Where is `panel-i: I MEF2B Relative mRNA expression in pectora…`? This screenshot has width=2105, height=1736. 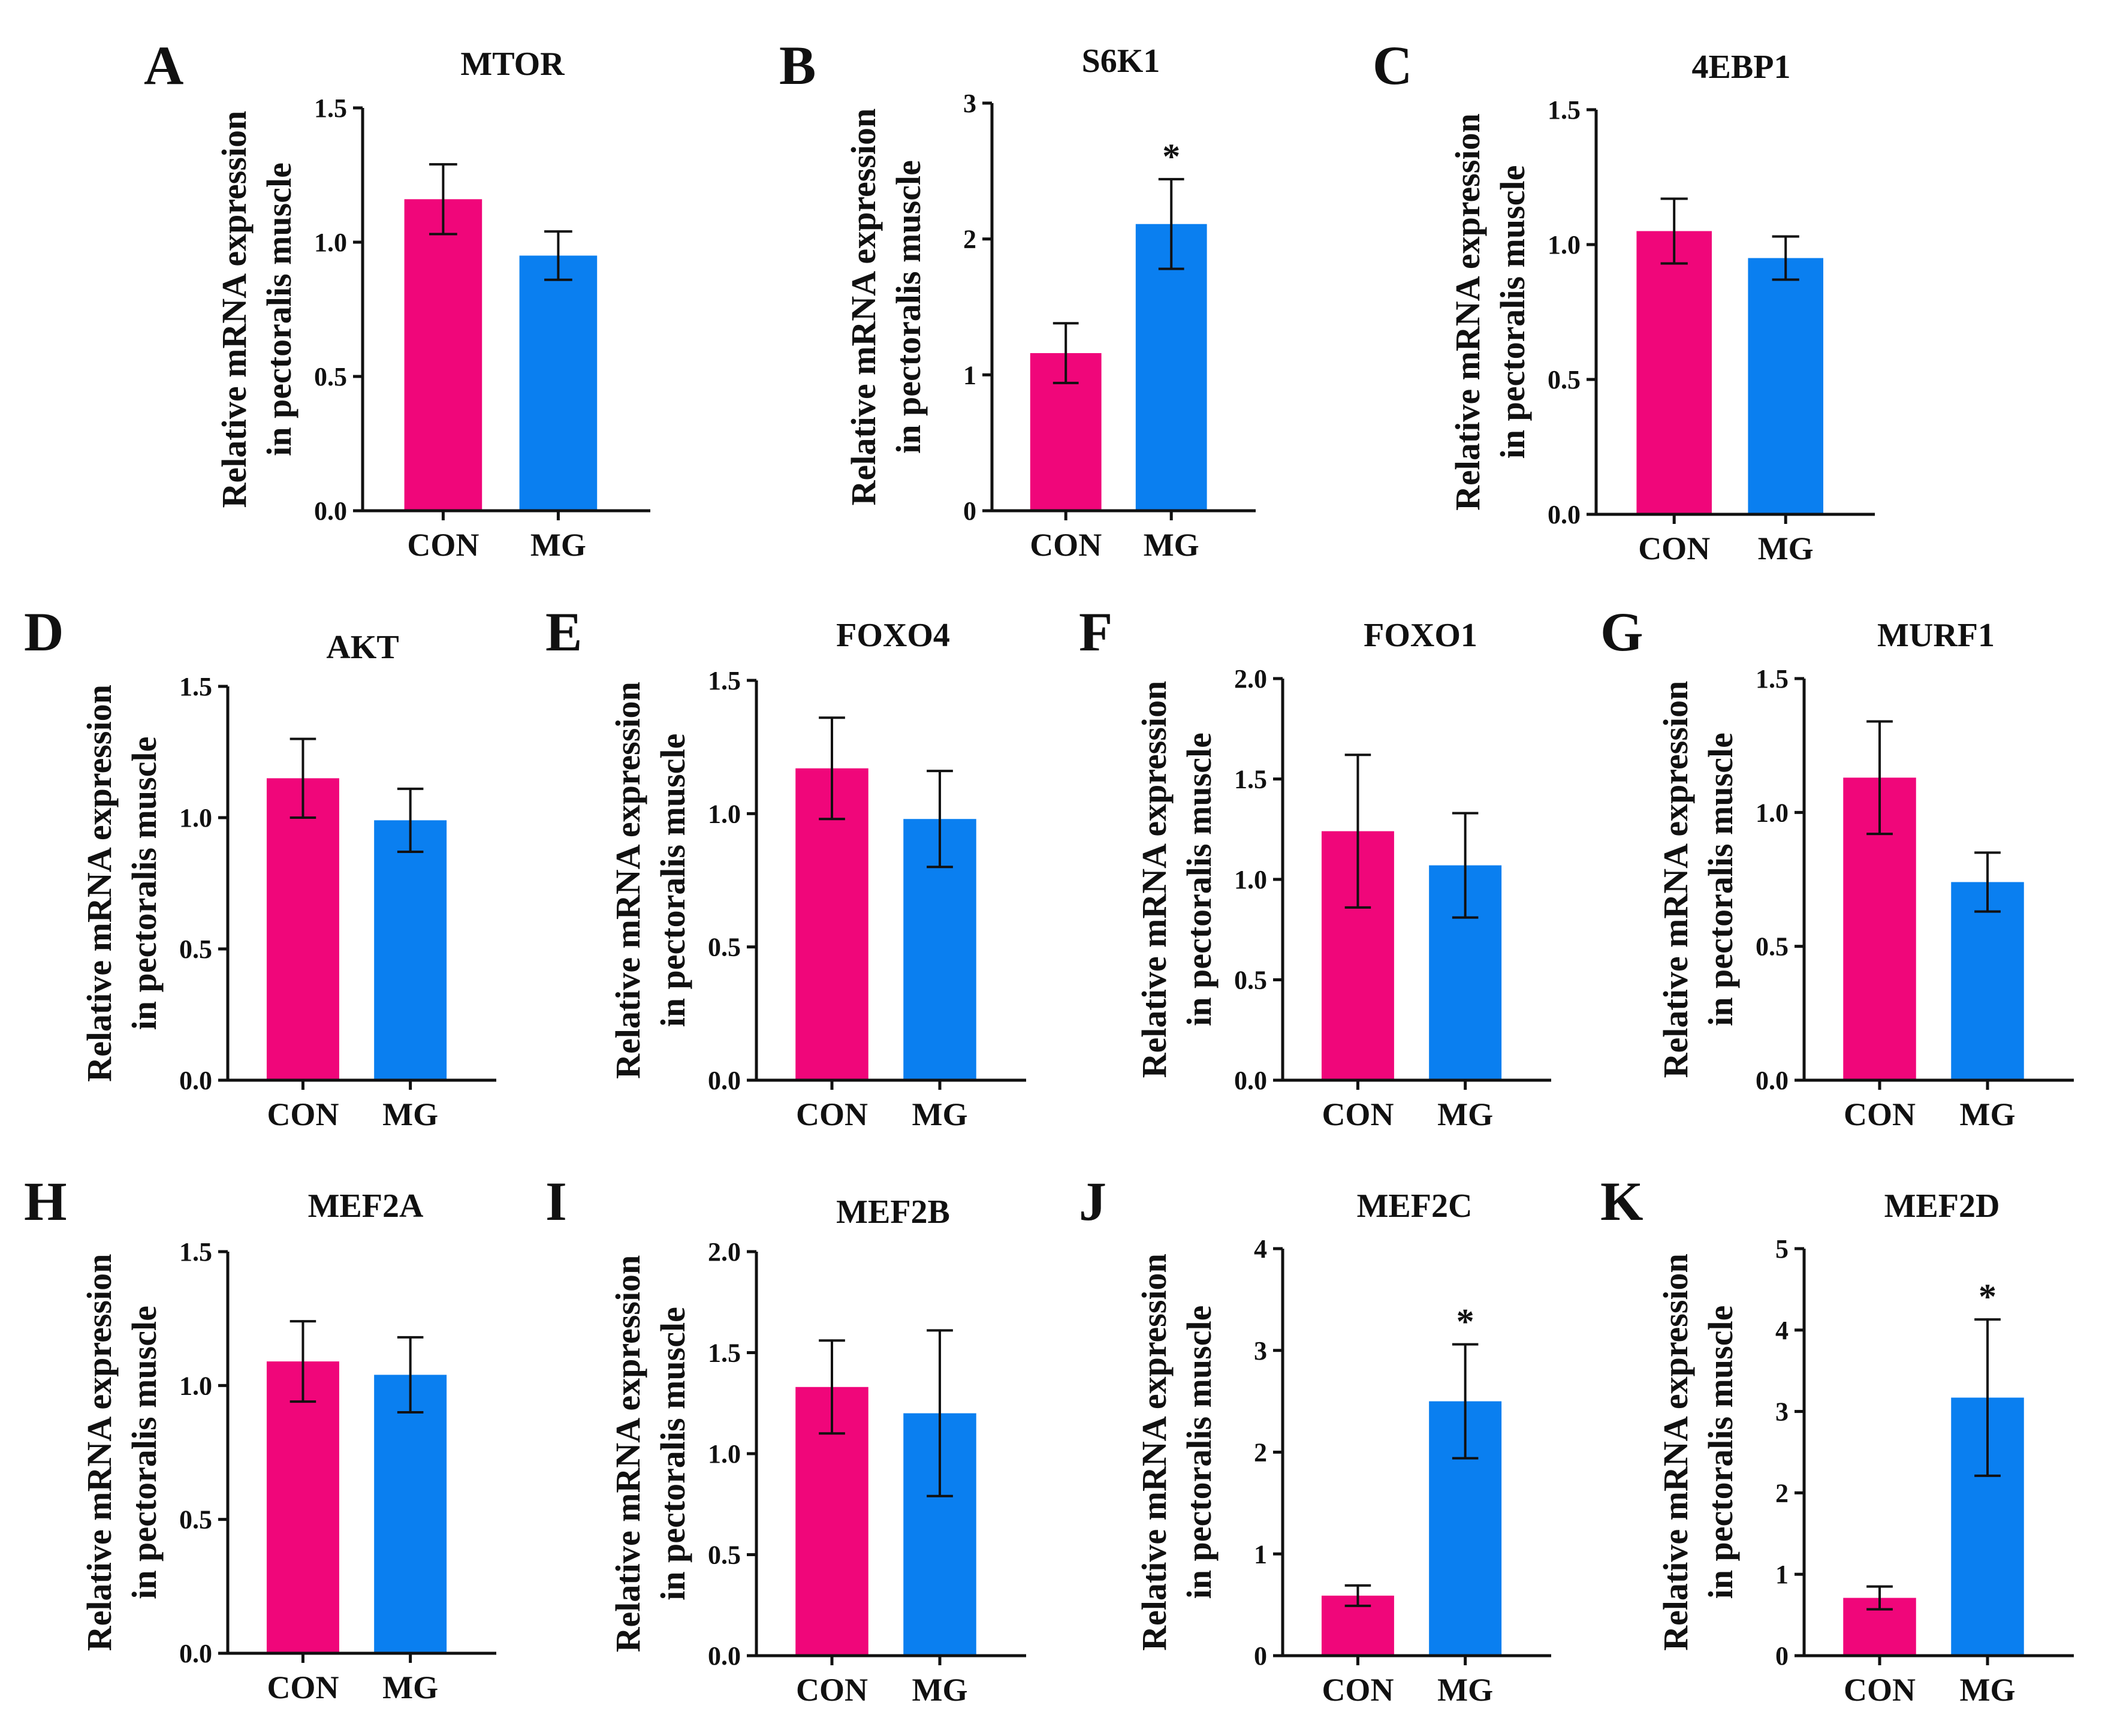
panel-i: I MEF2B Relative mRNA expression in pectora… is located at coordinates (785, 1439).